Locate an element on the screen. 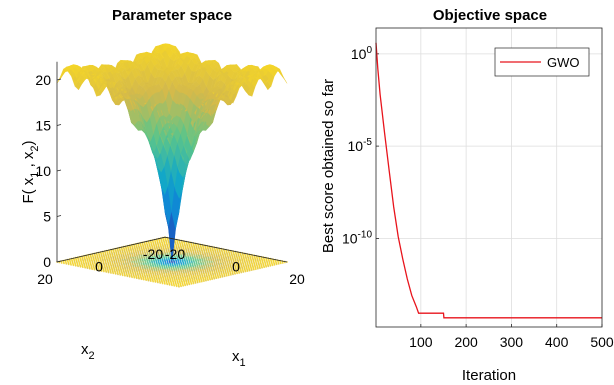  right-plot-title: Objective space is located at coordinates (490, 15).